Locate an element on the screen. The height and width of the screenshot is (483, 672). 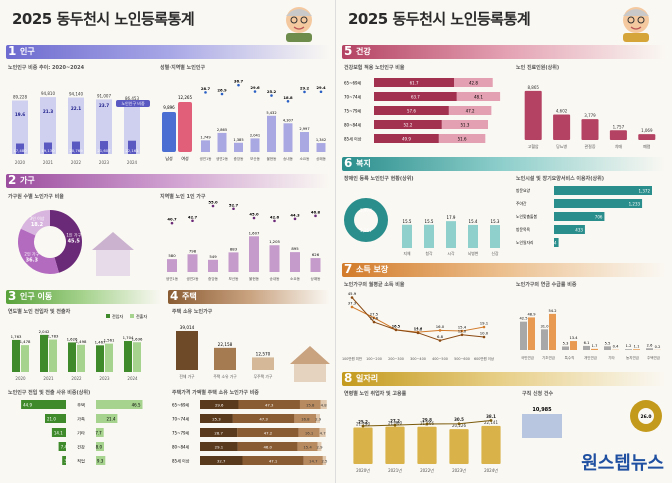
elderly-bar is located at coordinates (132, 147).